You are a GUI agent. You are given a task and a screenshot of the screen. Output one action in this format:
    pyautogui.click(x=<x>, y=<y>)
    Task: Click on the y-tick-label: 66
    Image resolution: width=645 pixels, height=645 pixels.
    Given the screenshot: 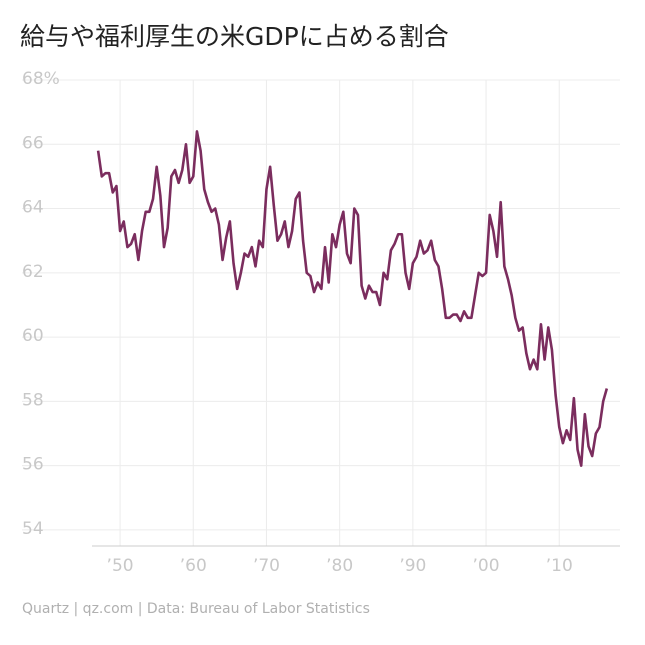 What is the action you would take?
    pyautogui.click(x=33, y=143)
    